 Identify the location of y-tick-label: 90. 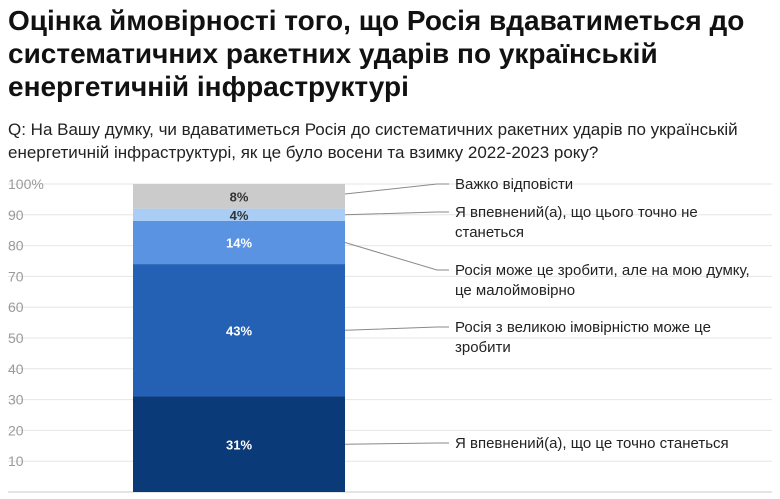
(16, 215).